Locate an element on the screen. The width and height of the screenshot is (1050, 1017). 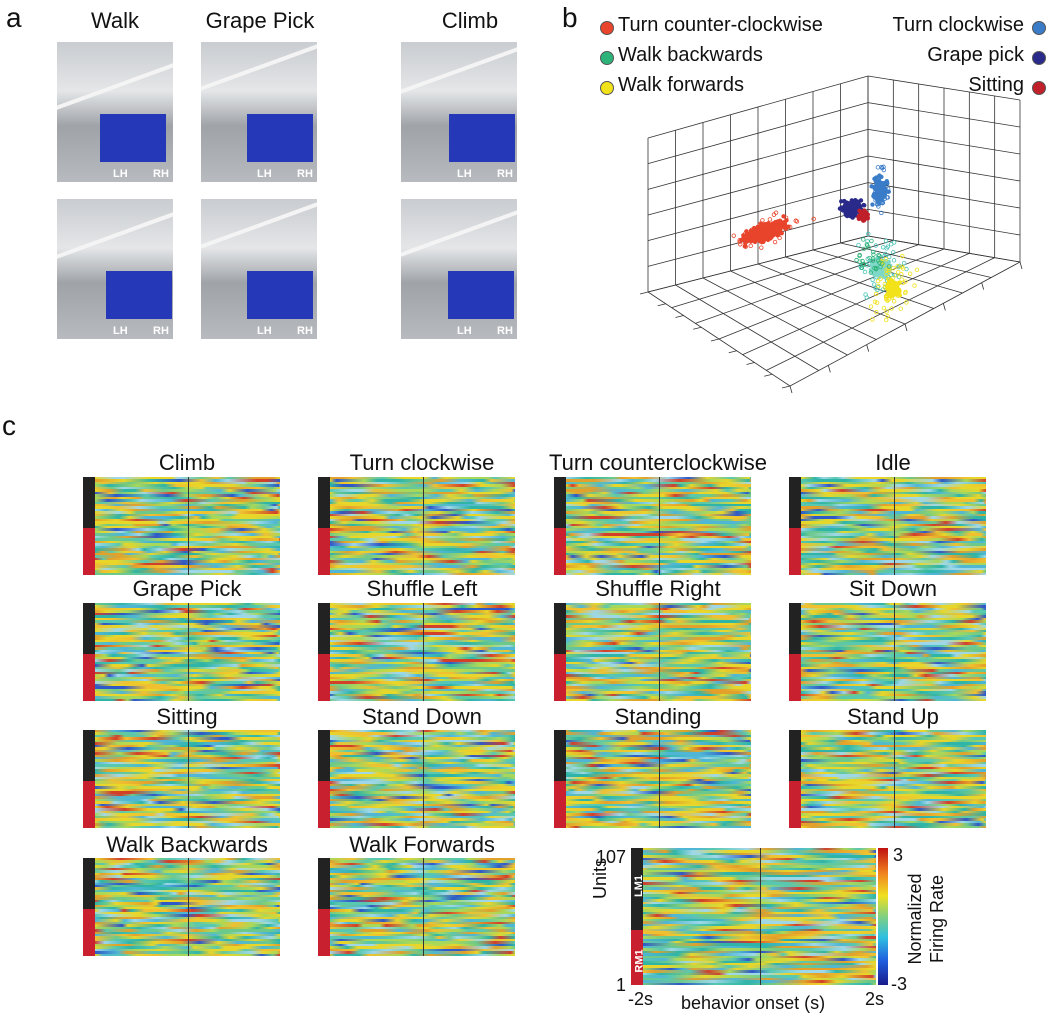
heatmap-title: Turn counterclockwise is located at coordinates (658, 462).